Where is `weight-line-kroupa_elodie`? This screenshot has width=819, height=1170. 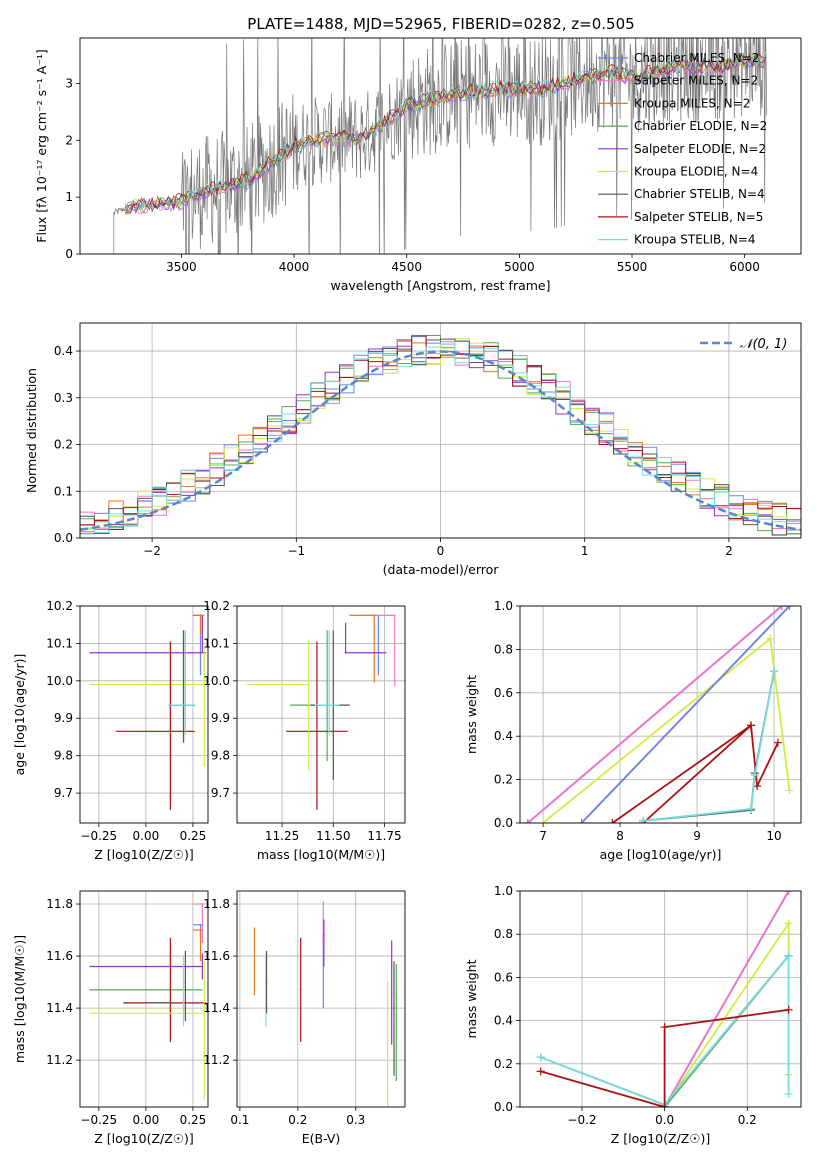 weight-line-kroupa_elodie is located at coordinates (726, 1013).